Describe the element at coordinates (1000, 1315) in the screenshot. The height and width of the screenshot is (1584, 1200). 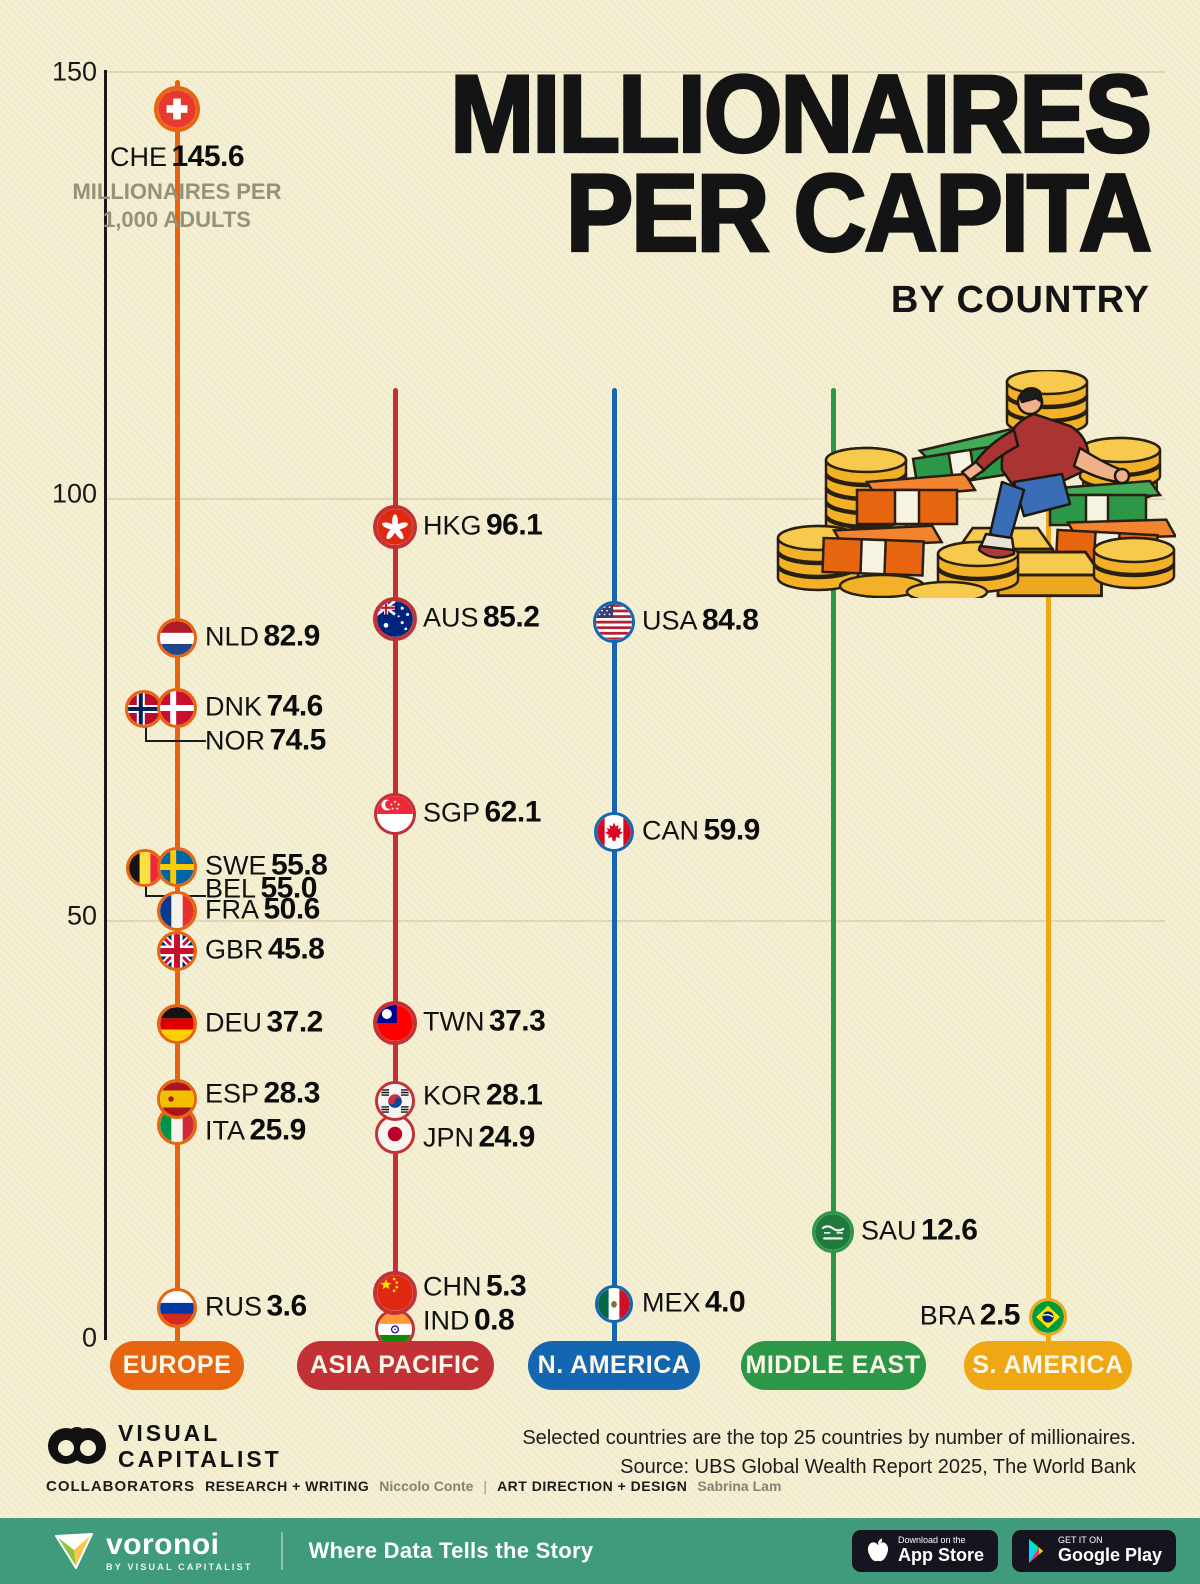
I see `country-value: 2.5` at that location.